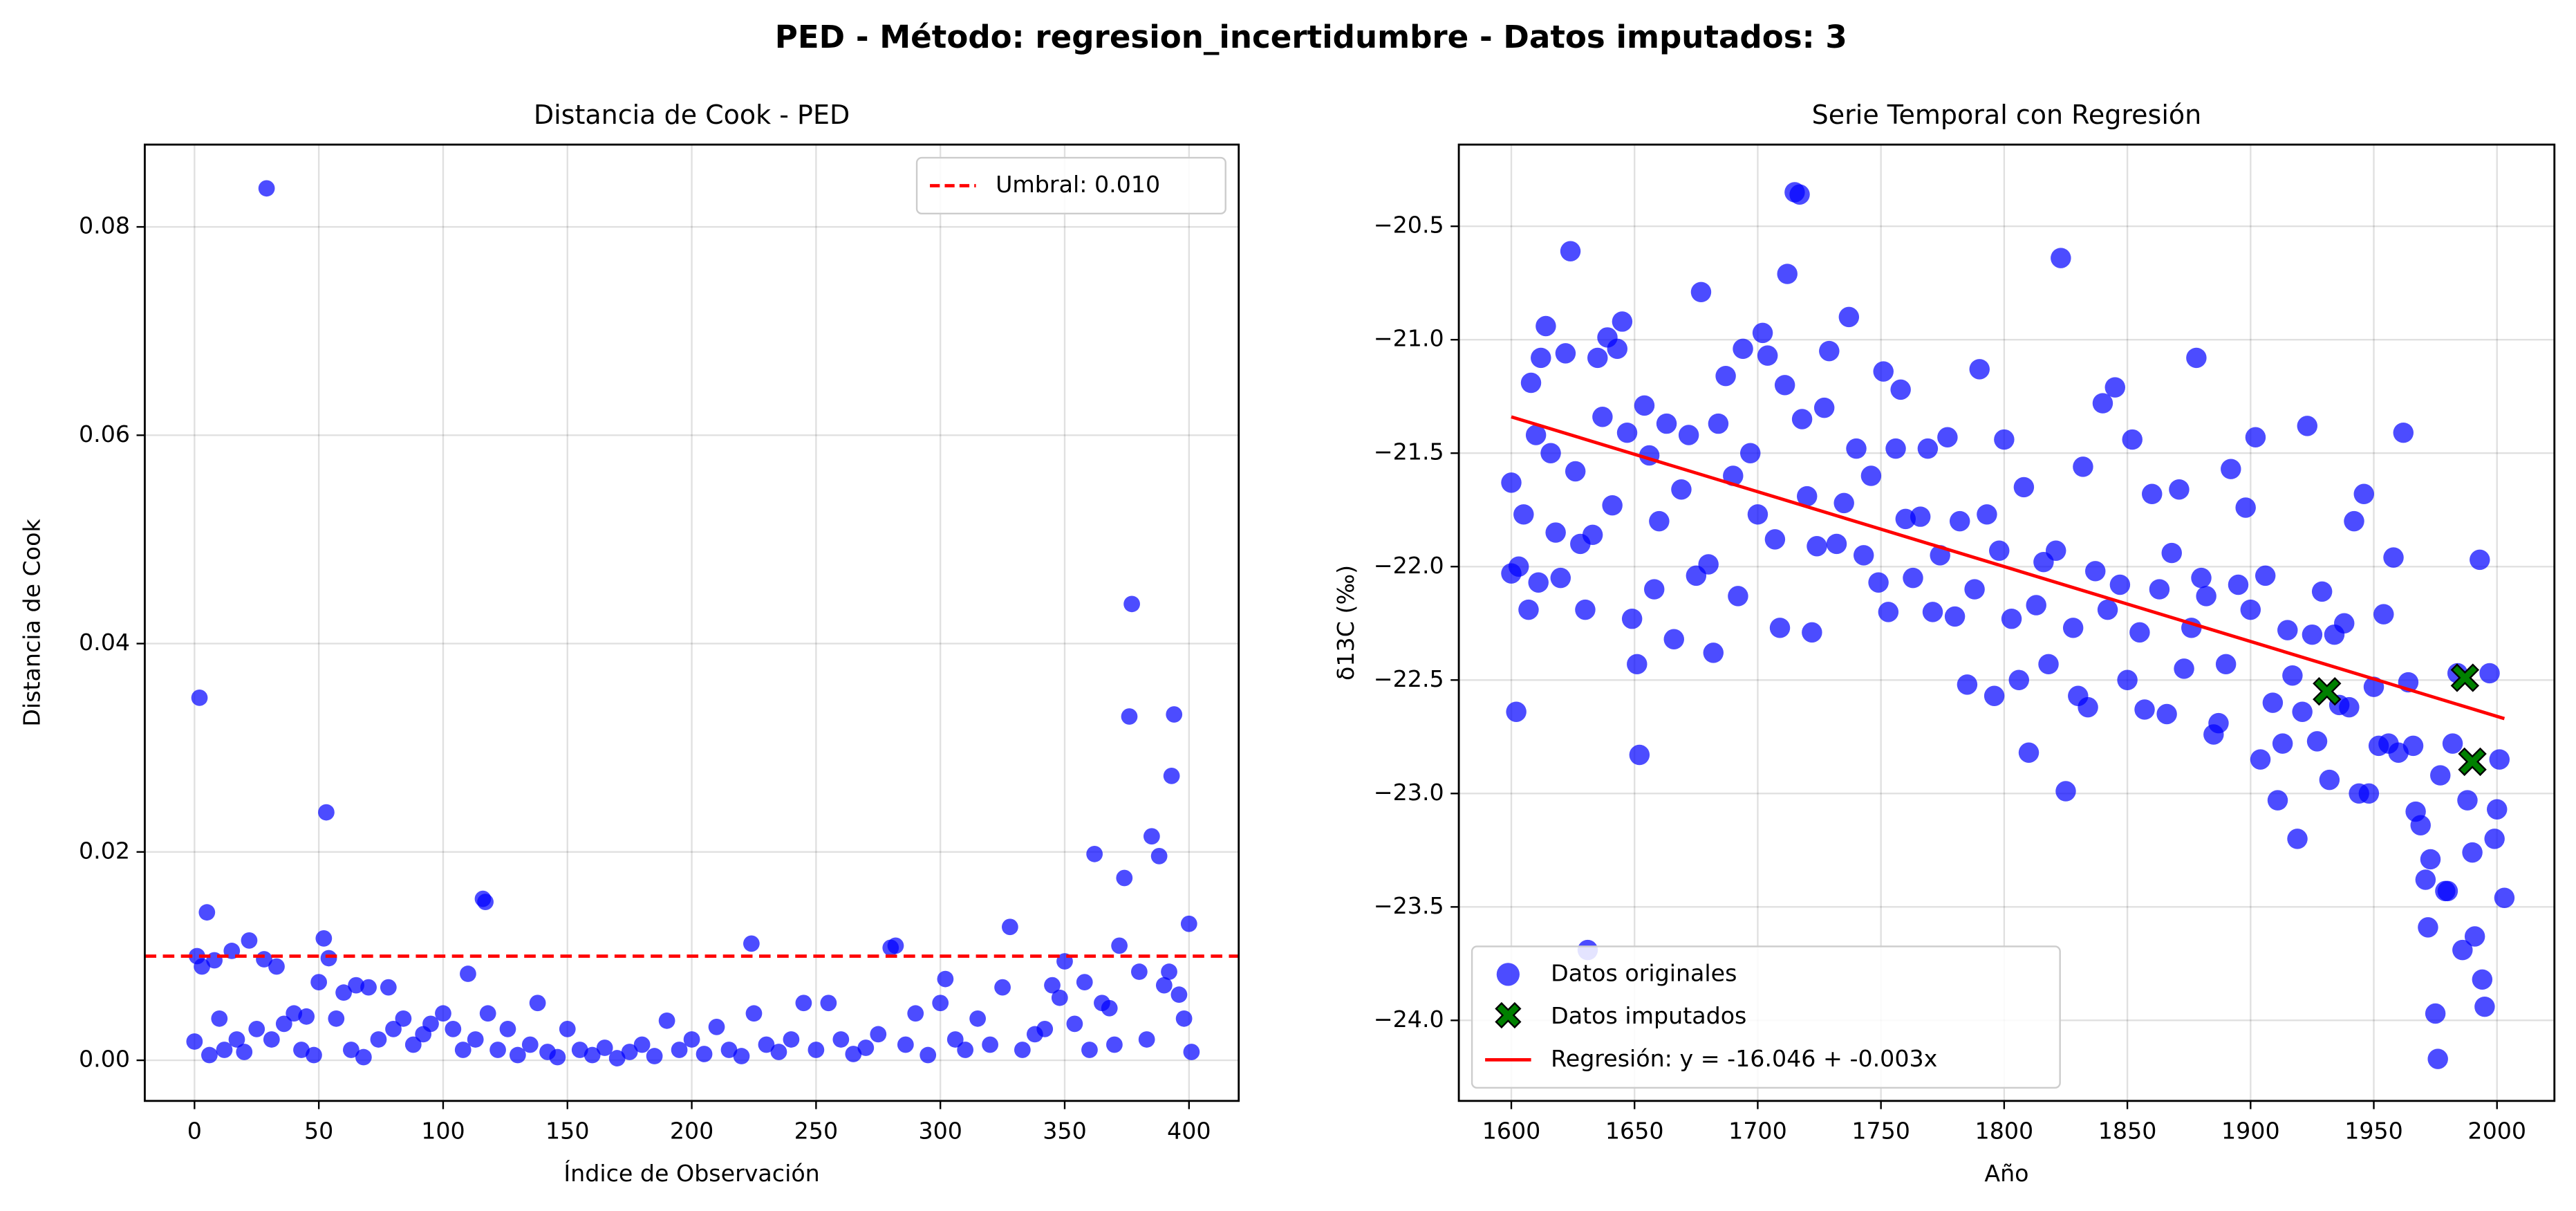 This screenshot has height=1211, width=2576. Describe the element at coordinates (1648, 1015) in the screenshot. I see `legend-label: Datos imputados` at that location.